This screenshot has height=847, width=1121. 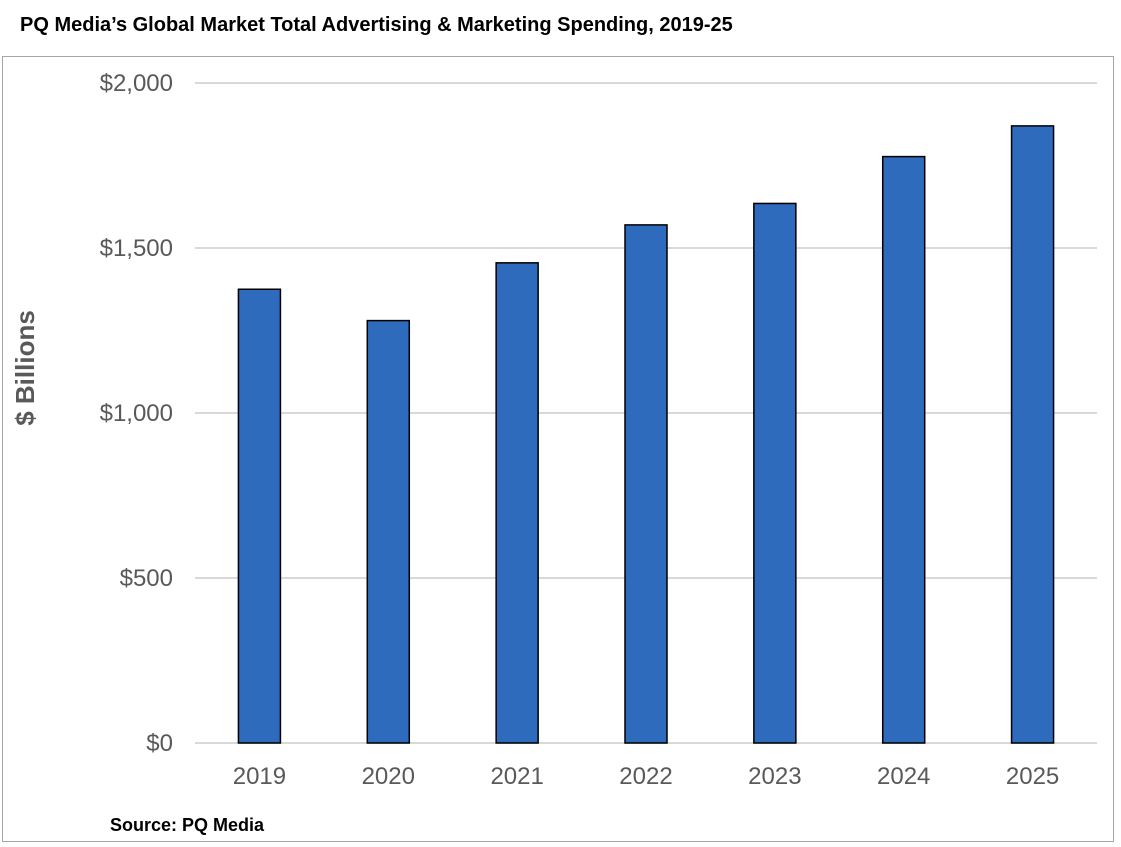 What do you see at coordinates (187, 825) in the screenshot?
I see `source-note: Source: PQ Media` at bounding box center [187, 825].